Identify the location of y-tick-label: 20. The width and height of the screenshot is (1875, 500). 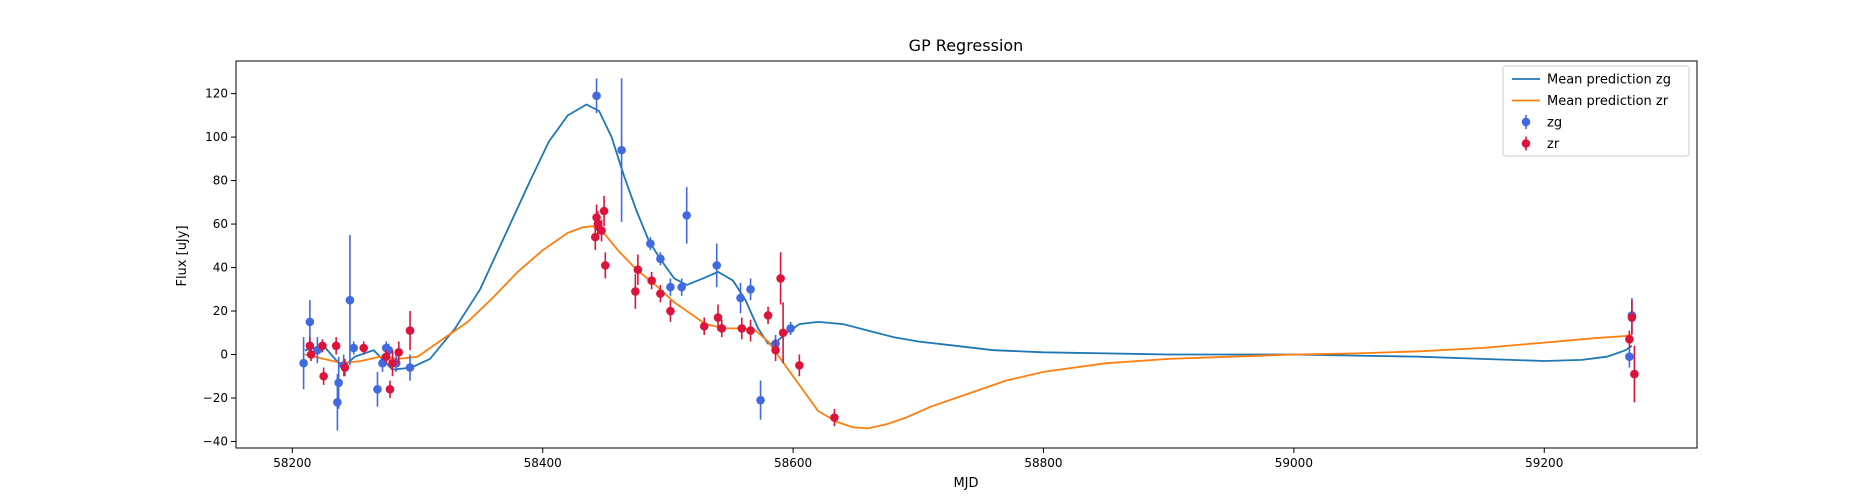
(220, 311).